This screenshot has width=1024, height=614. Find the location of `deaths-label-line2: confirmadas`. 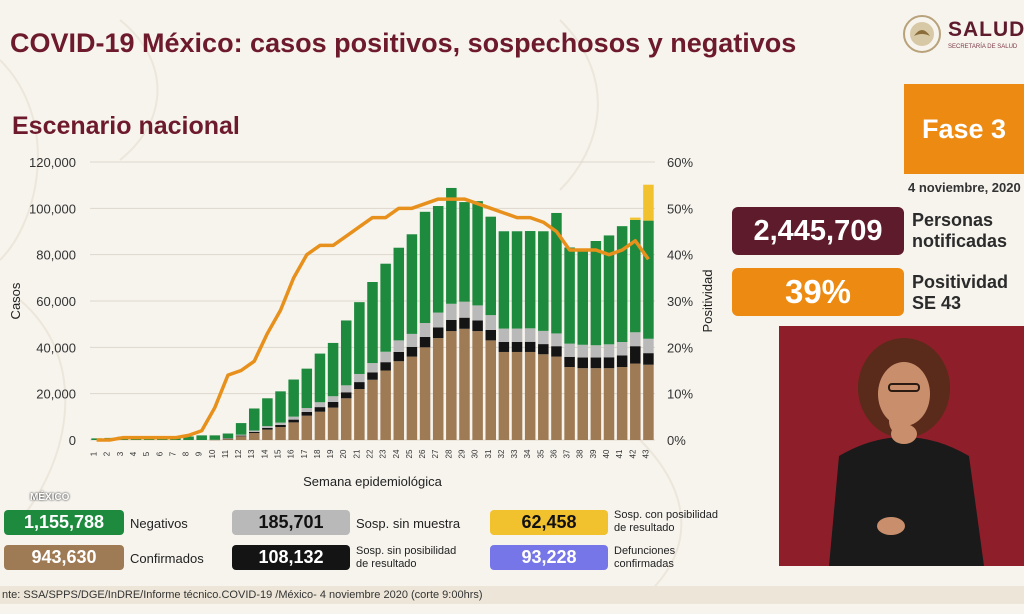

deaths-label-line2: confirmadas is located at coordinates (644, 564).